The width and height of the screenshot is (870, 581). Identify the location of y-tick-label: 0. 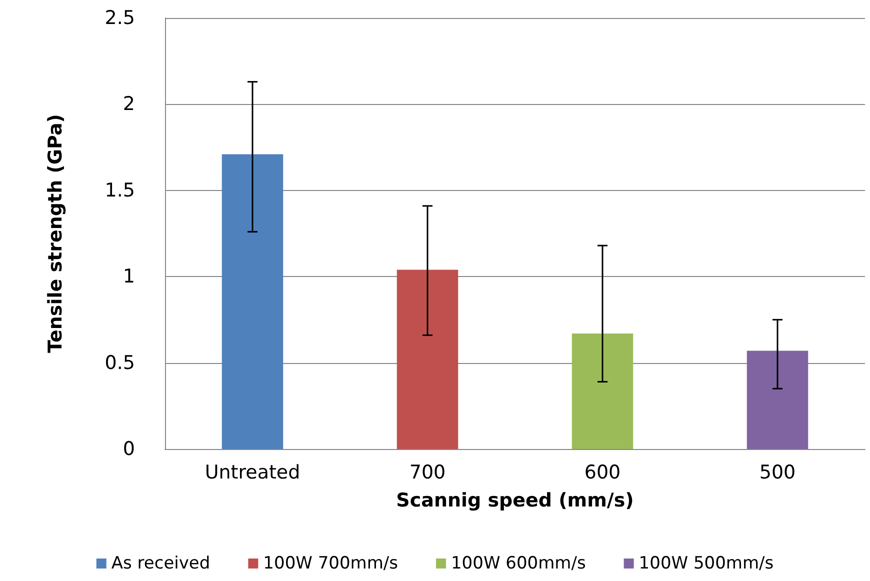
(128, 449).